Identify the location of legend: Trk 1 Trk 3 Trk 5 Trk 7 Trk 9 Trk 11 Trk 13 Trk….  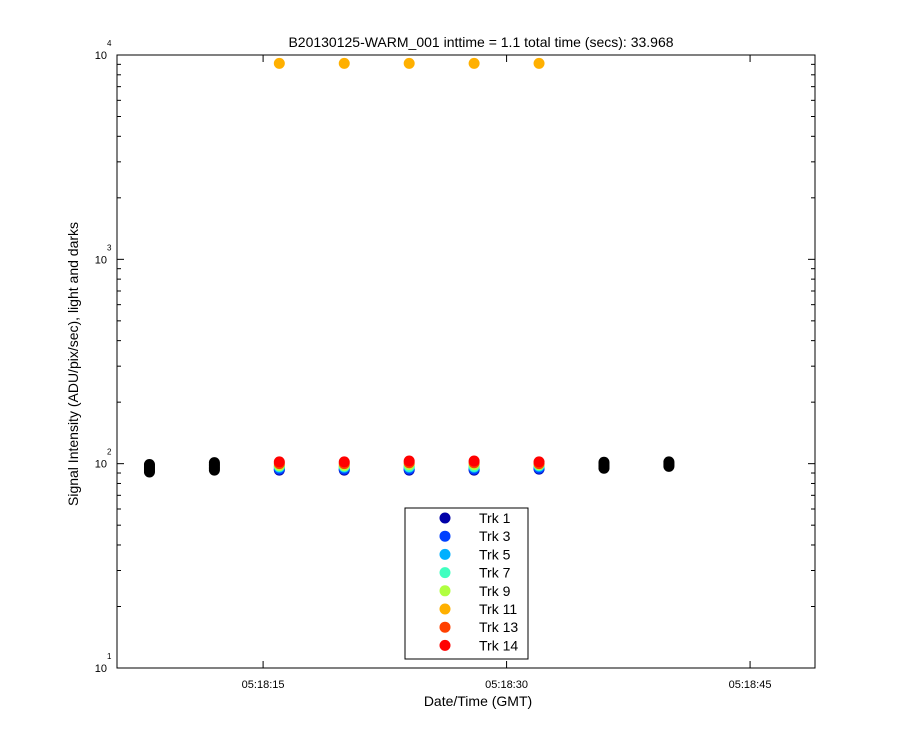
(466, 583).